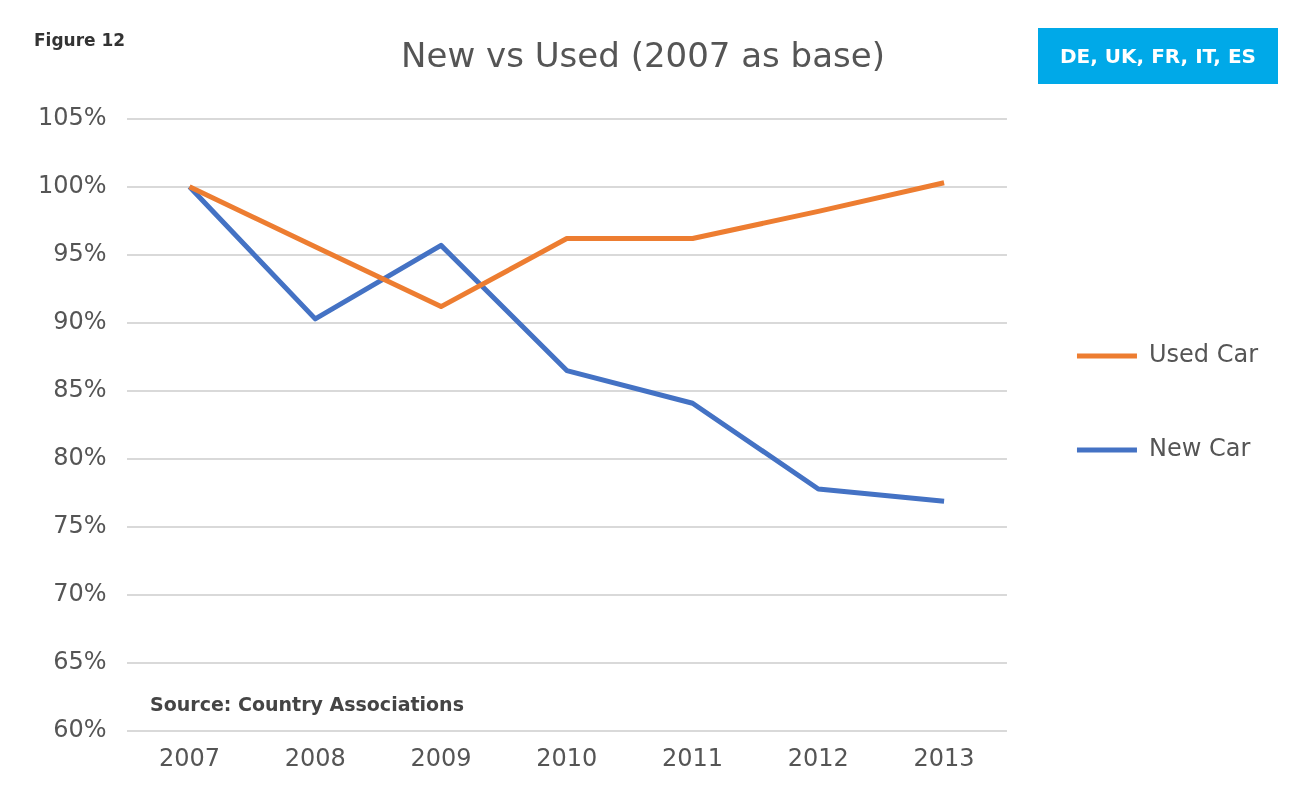  Describe the element at coordinates (1199, 448) in the screenshot. I see `legend-label: New Car` at that location.